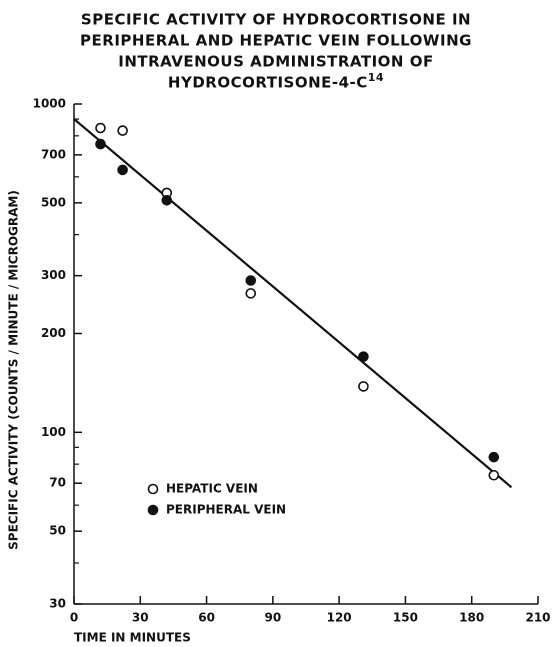 The width and height of the screenshot is (553, 647). Describe the element at coordinates (273, 618) in the screenshot. I see `x-tick-label: 90` at that location.